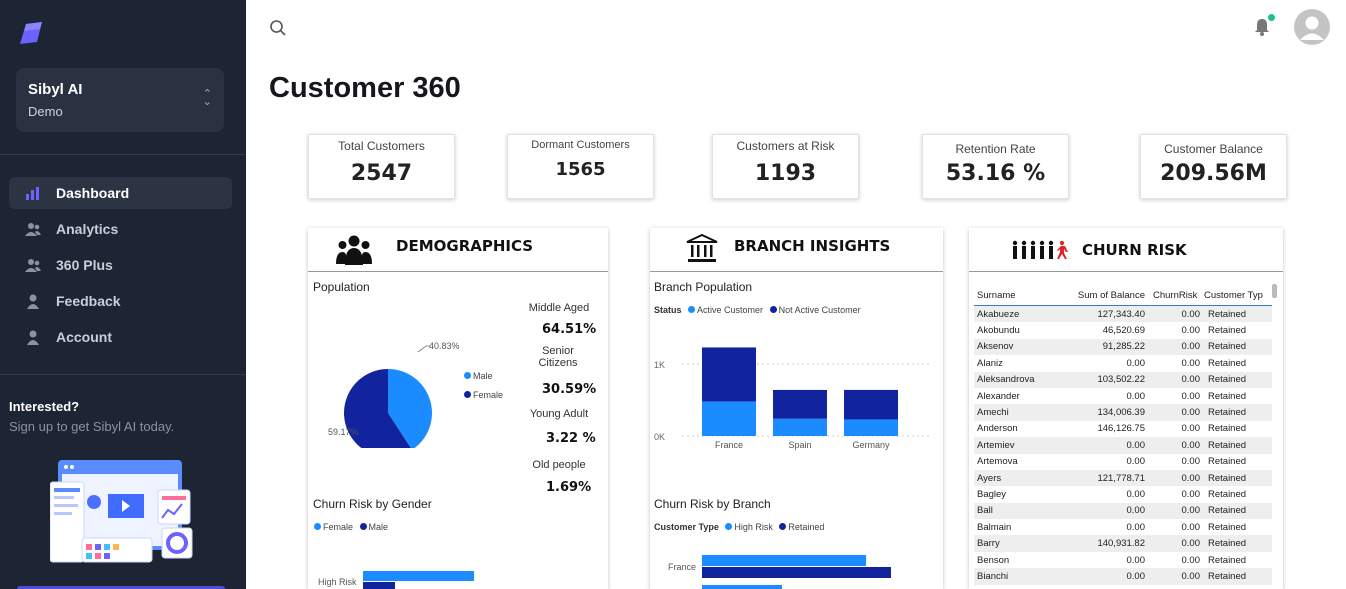 The height and width of the screenshot is (589, 1346). What do you see at coordinates (1123, 462) in the screenshot?
I see `table-row: Artemova 0.00 0.00 Retained` at bounding box center [1123, 462].